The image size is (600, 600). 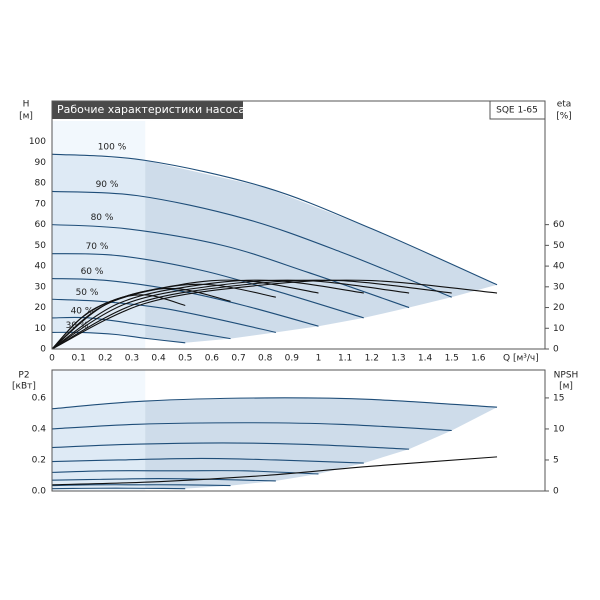 What do you see at coordinates (559, 246) in the screenshot?
I see `y2-tick-label: 50` at bounding box center [559, 246].